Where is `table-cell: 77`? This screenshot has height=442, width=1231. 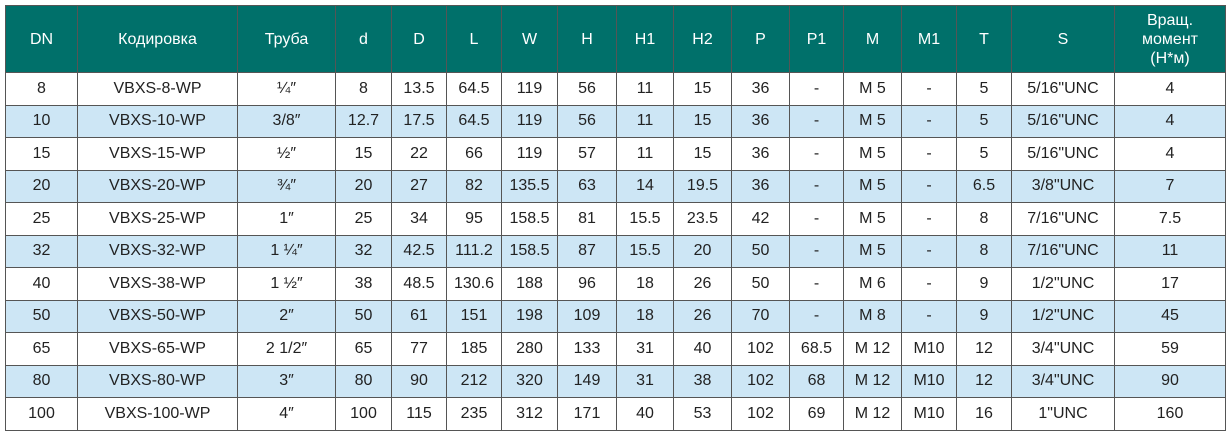
table-cell: 77 is located at coordinates (419, 349).